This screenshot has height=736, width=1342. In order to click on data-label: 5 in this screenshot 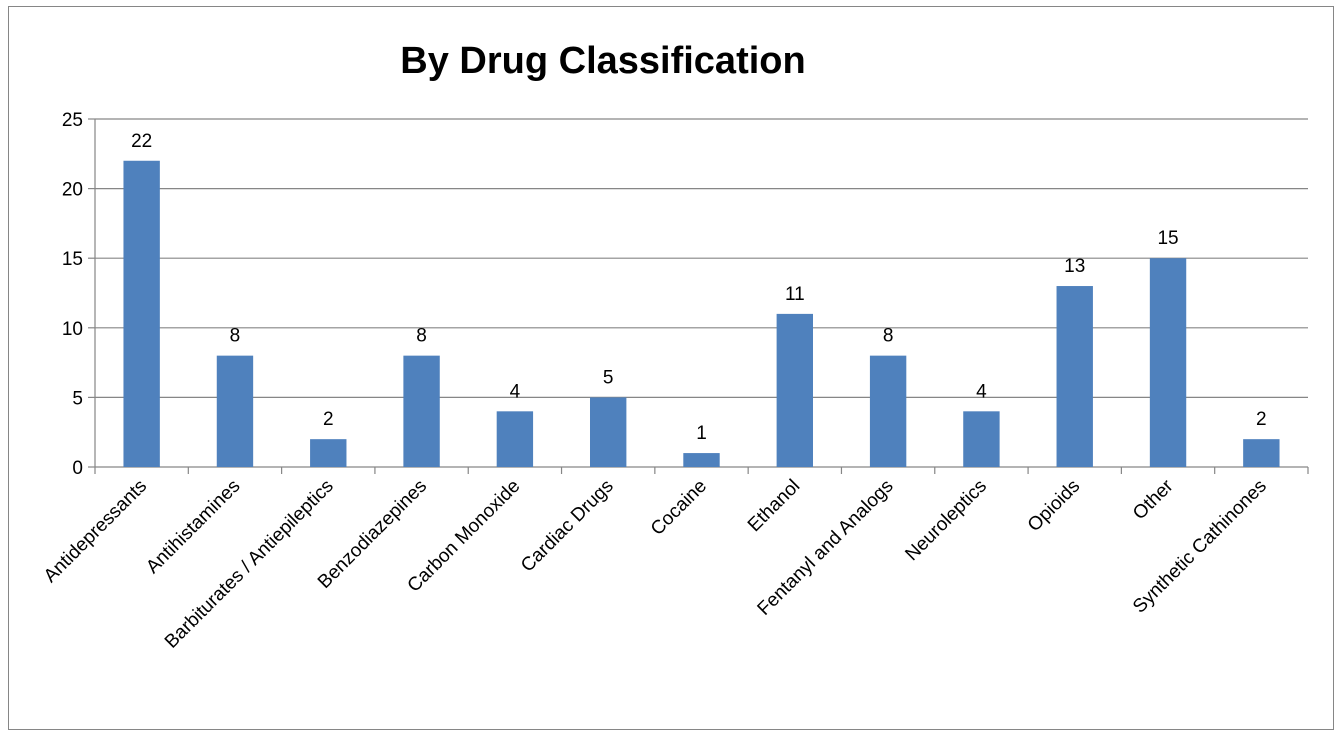, I will do `click(608, 377)`.